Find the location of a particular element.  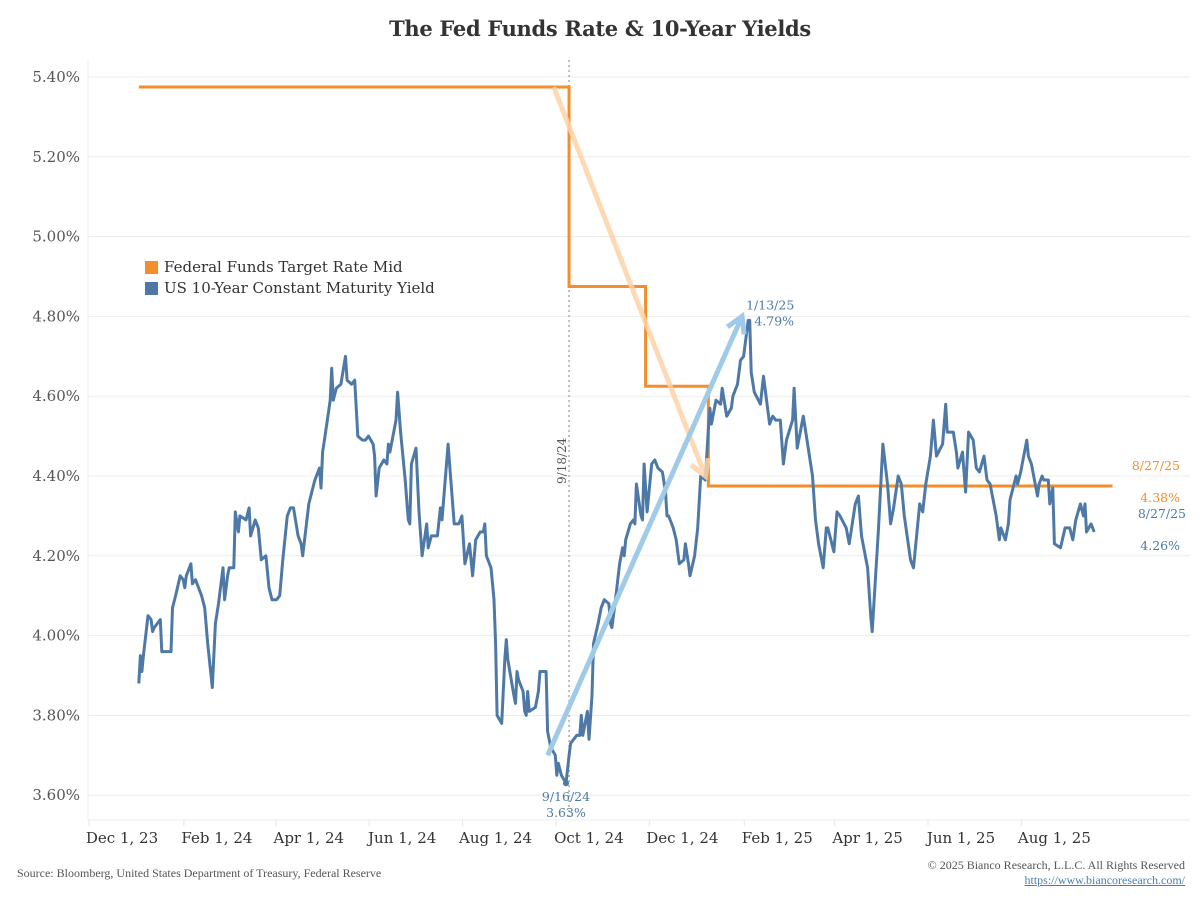

y-tick-label: 5.40% is located at coordinates (56, 77).